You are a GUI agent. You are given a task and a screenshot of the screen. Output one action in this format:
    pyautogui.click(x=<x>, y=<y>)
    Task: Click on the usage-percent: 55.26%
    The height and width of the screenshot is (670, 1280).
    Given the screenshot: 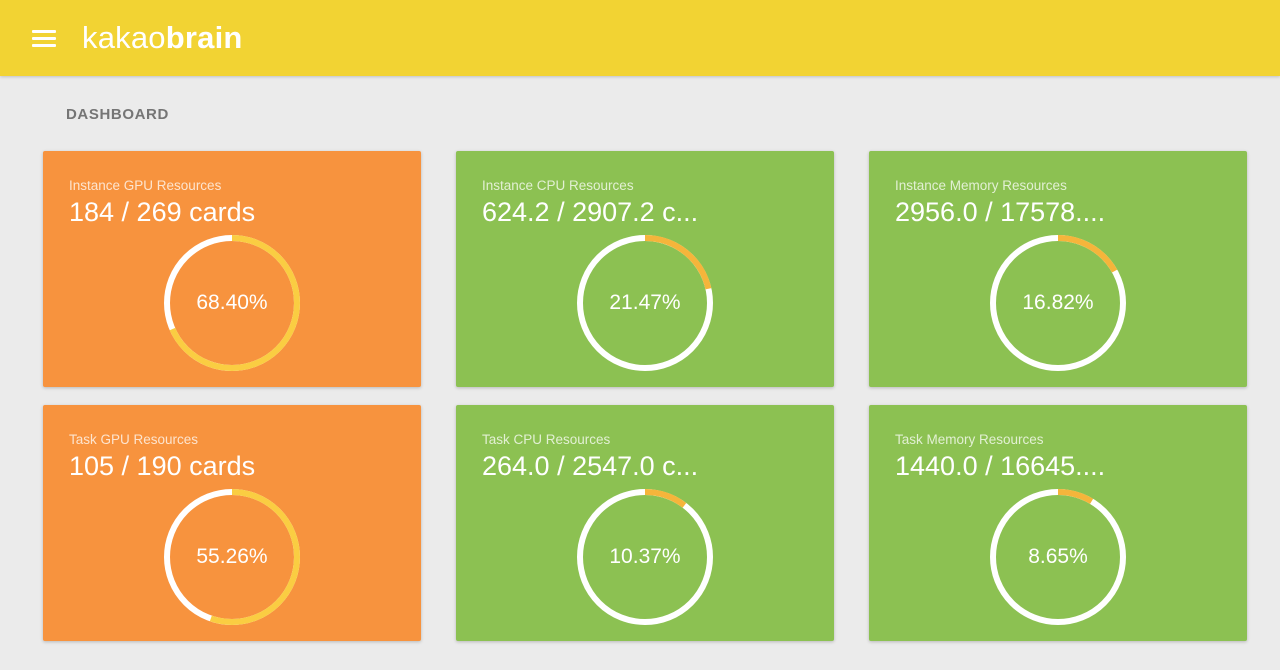 What is the action you would take?
    pyautogui.click(x=232, y=556)
    